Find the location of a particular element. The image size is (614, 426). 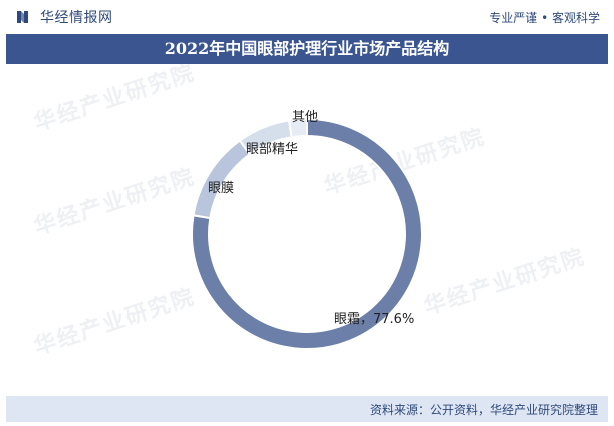

chart-title: 2022年中国眼部护理行业市场产品结构 is located at coordinates (307, 48).